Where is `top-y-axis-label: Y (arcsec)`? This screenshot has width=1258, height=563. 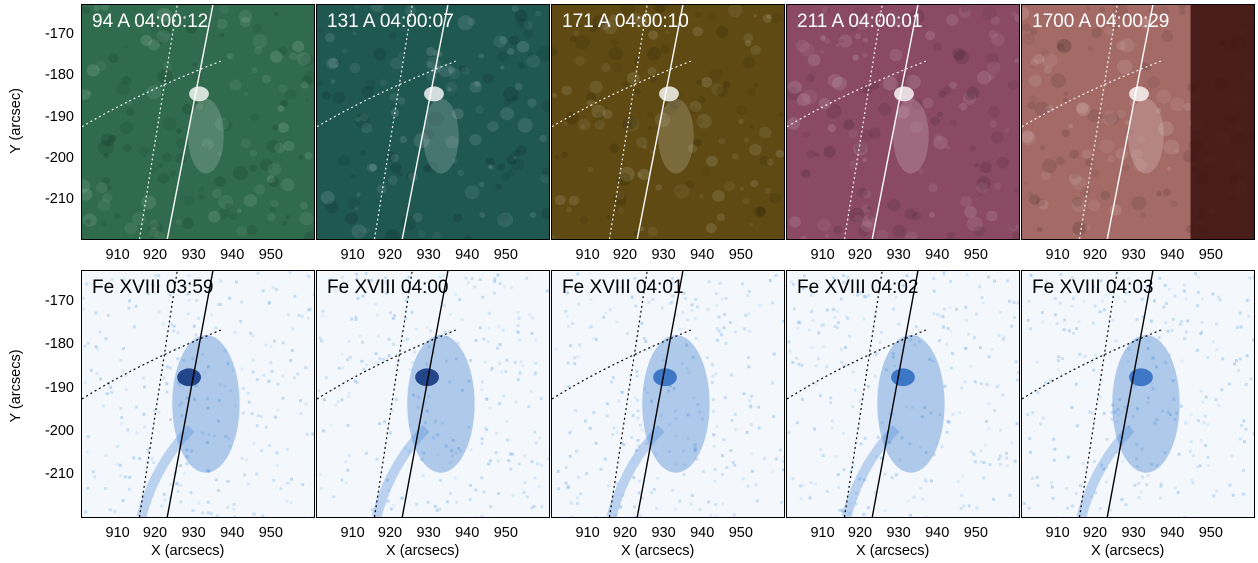
top-y-axis-label: Y (arcsec) is located at coordinates (16, 121).